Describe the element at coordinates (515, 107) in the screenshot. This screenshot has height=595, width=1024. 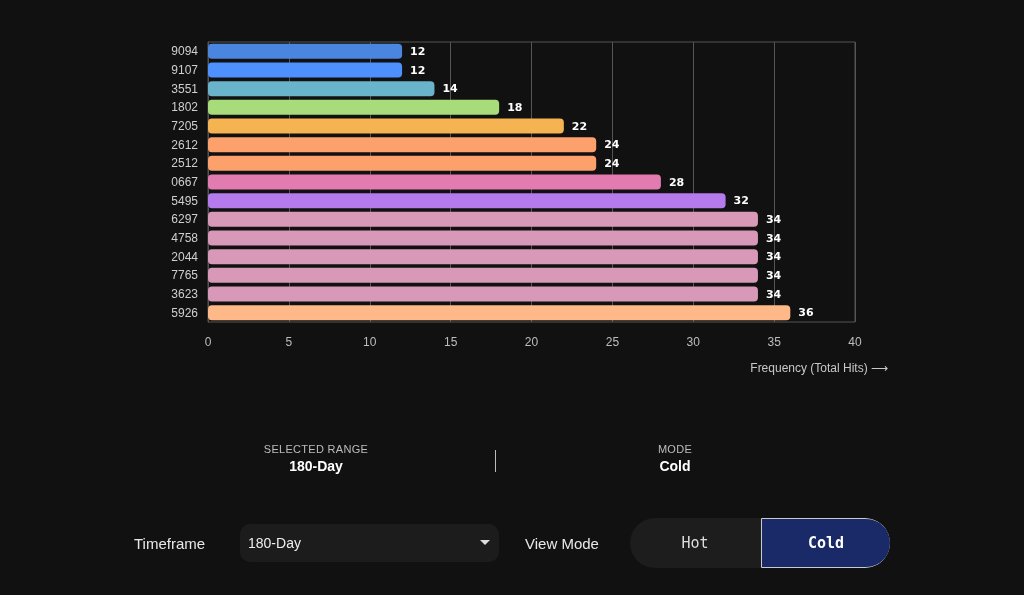
I see `data-label: 18` at that location.